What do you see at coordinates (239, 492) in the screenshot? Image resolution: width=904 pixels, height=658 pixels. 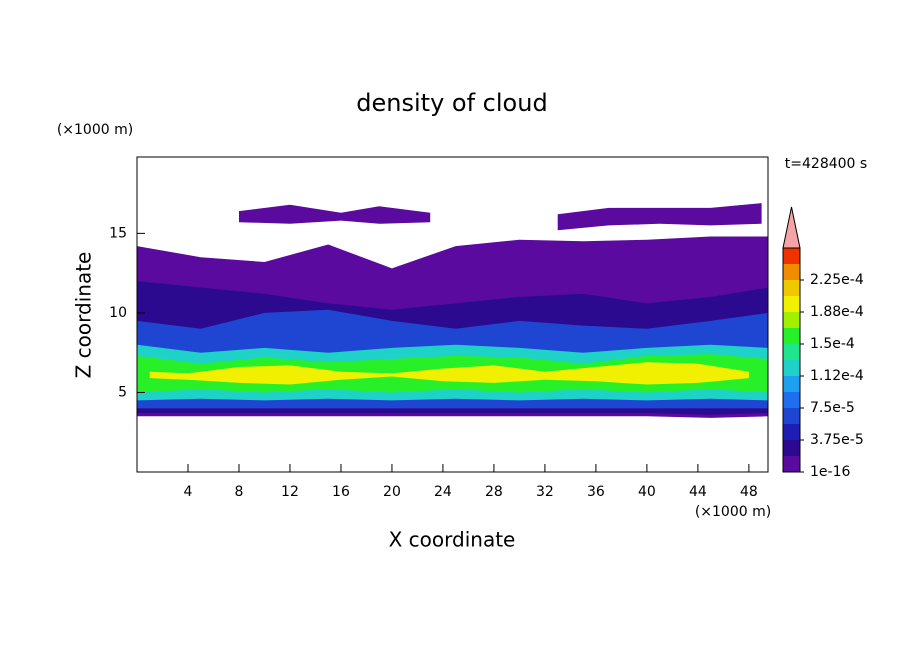 I see `x-tick-label: 8` at bounding box center [239, 492].